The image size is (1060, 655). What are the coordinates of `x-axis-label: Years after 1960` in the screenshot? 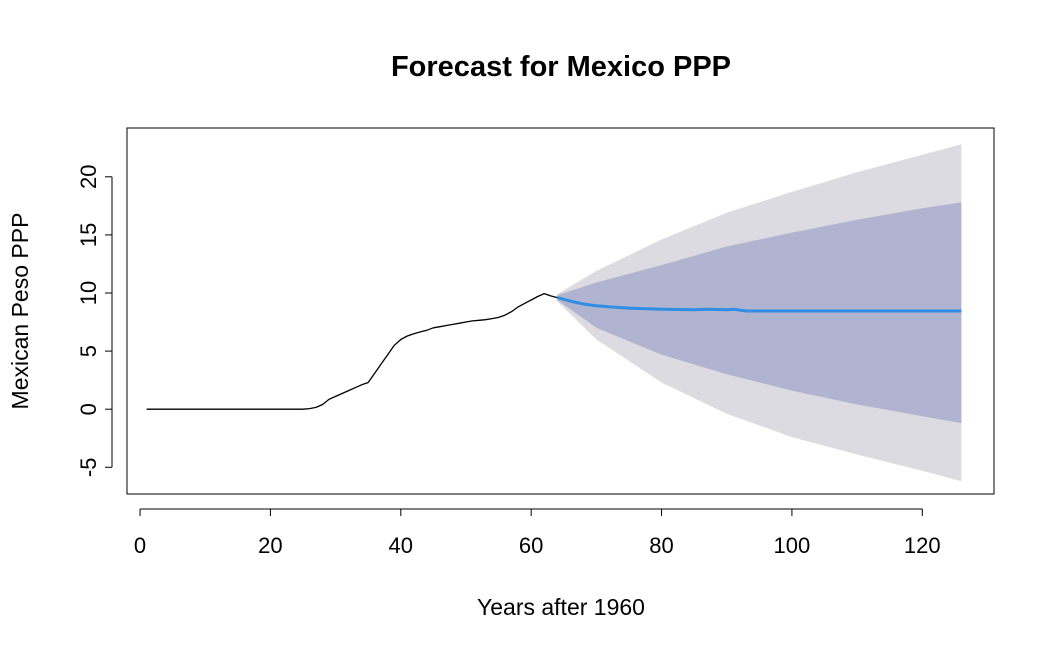 It's located at (561, 607).